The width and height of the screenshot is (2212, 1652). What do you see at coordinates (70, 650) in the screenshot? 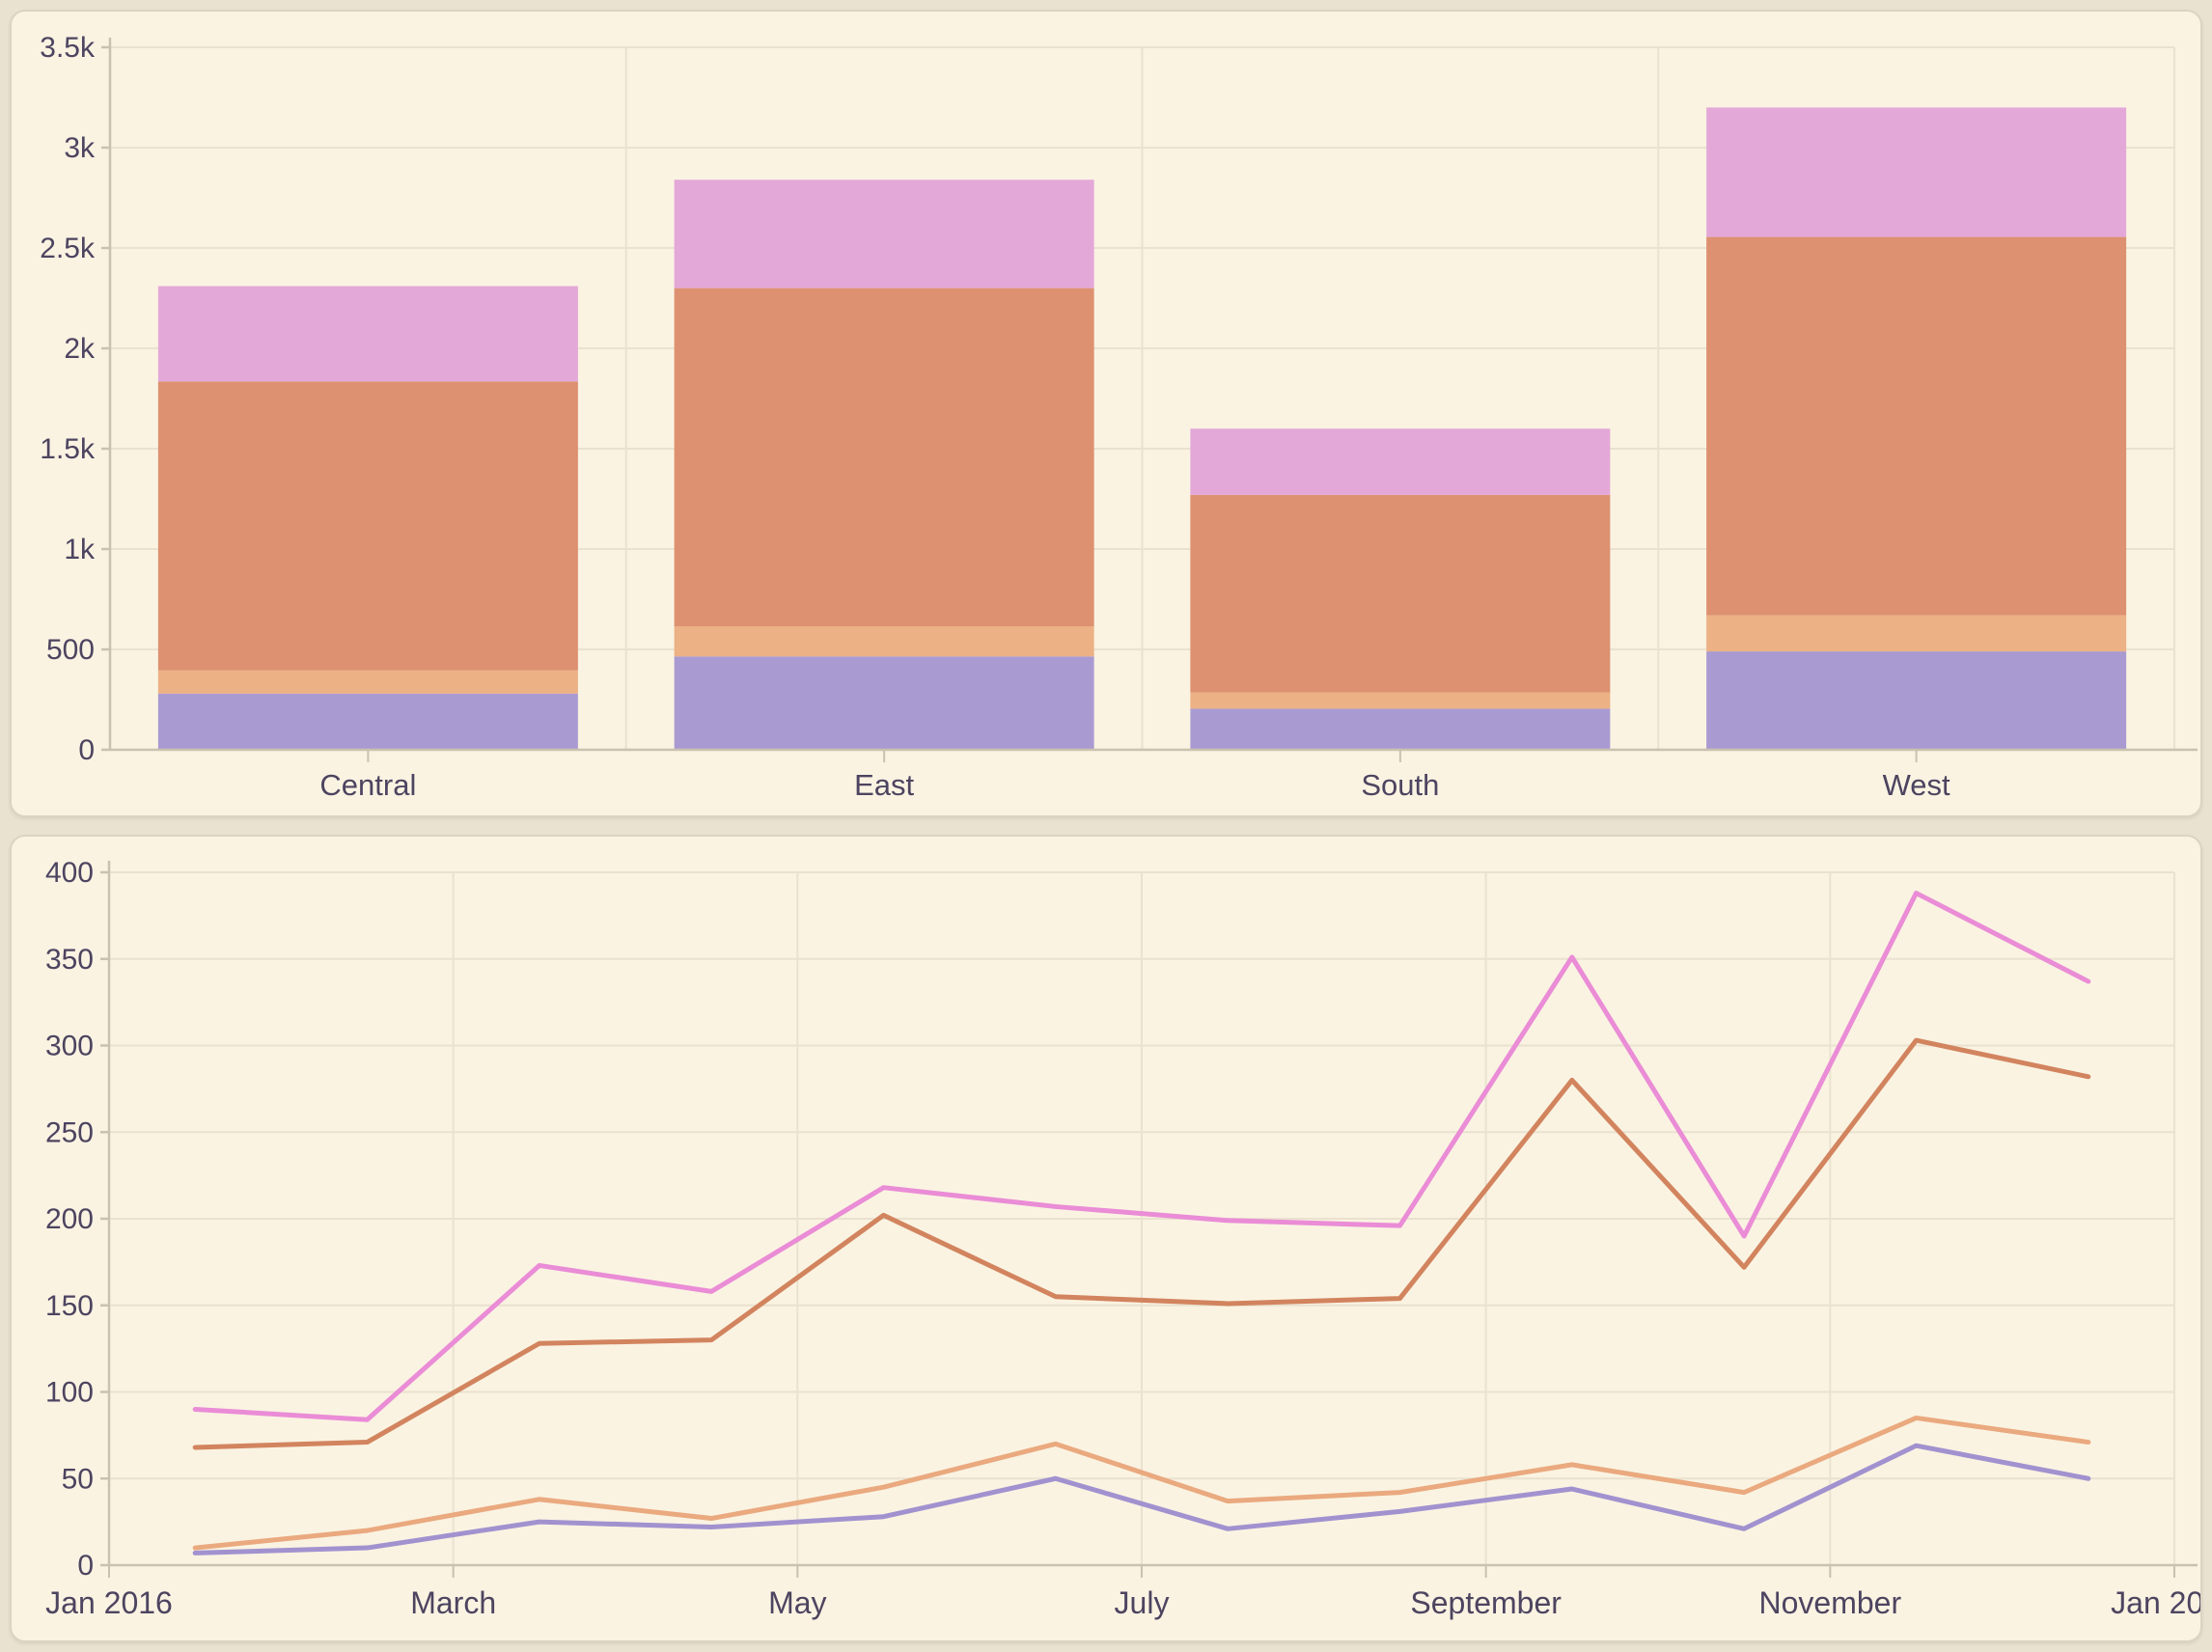
I see `y-tick-label: 500` at bounding box center [70, 650].